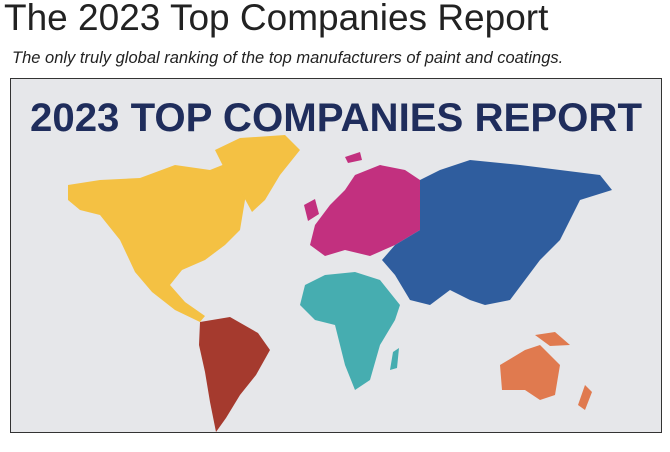 Image resolution: width=670 pixels, height=452 pixels. Describe the element at coordinates (552, 339) in the screenshot. I see `new-guinea` at that location.